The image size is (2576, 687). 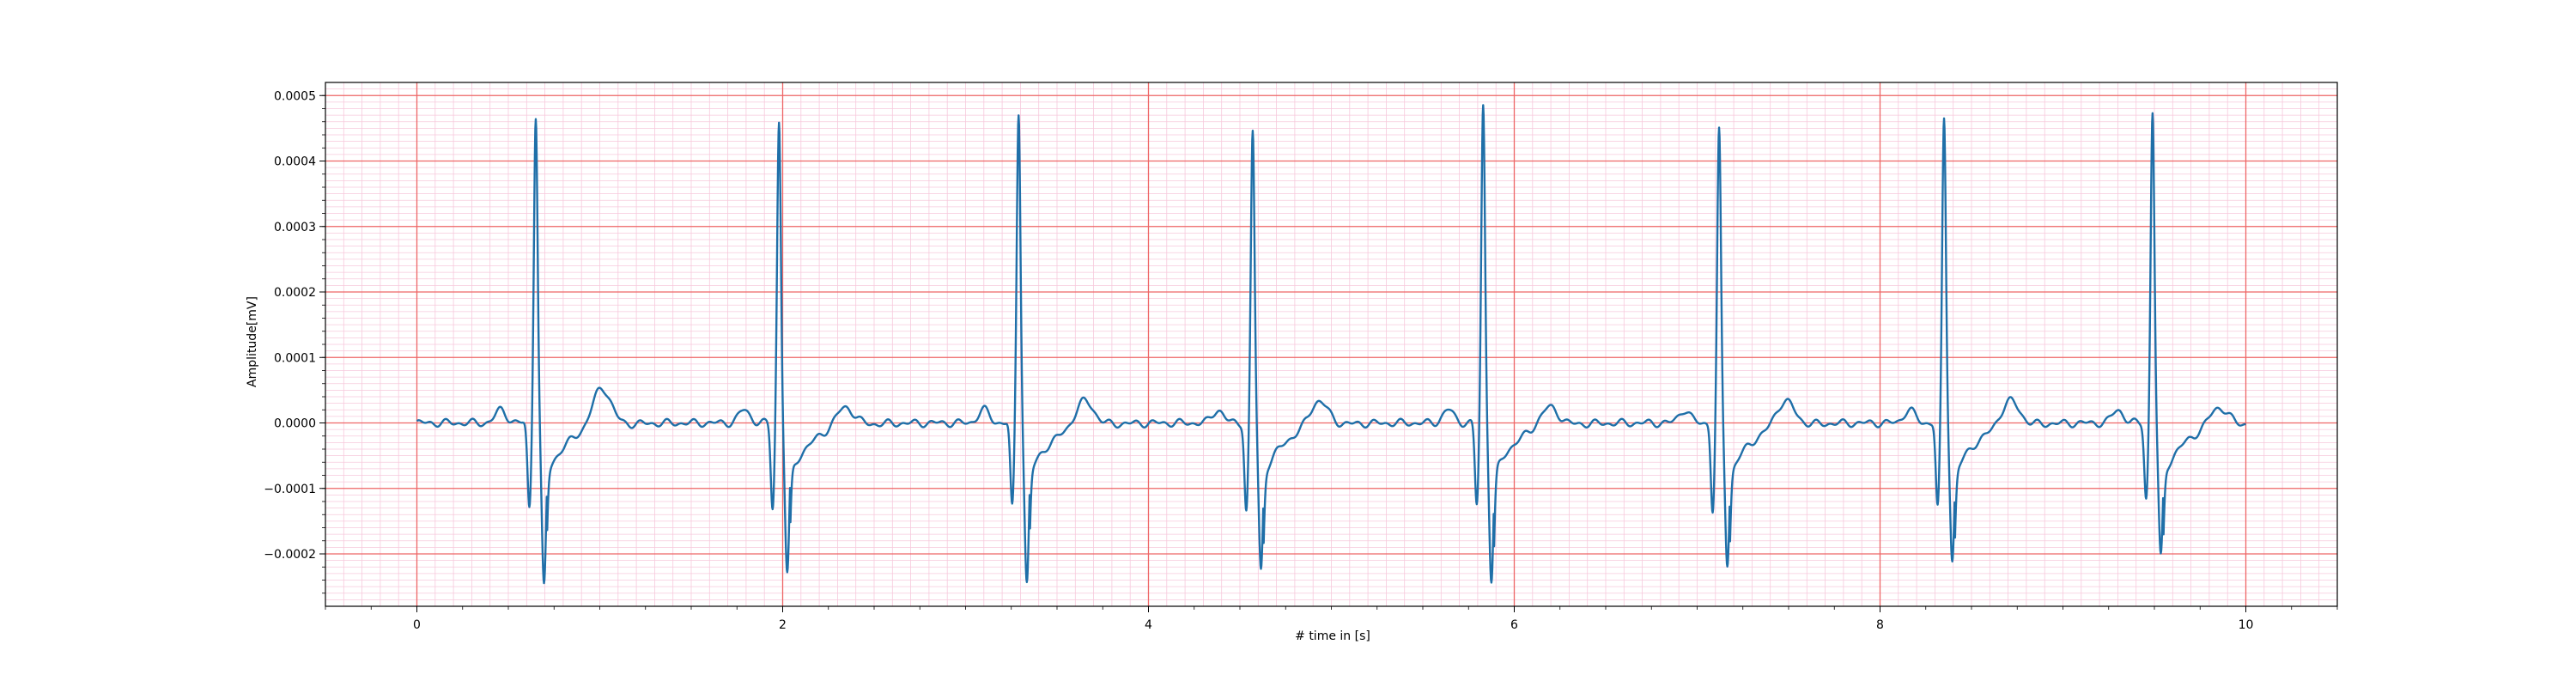 I want to click on y-tick-label: 0.0005, so click(x=295, y=96).